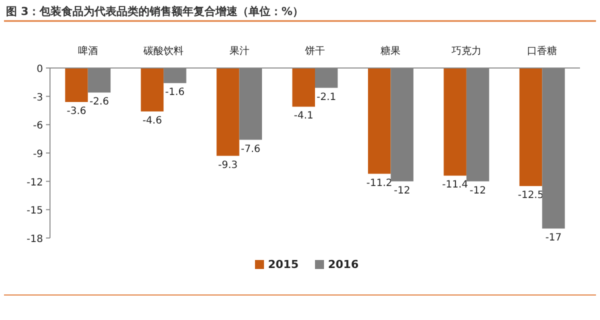 This screenshot has height=320, width=600. I want to click on legend-label: 2016, so click(343, 264).